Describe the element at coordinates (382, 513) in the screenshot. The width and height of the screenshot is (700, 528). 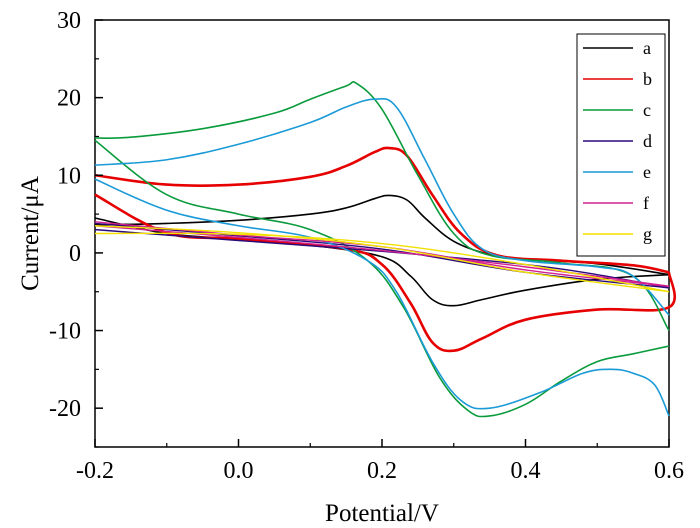
I see `x-axis-label: Potential/V` at that location.